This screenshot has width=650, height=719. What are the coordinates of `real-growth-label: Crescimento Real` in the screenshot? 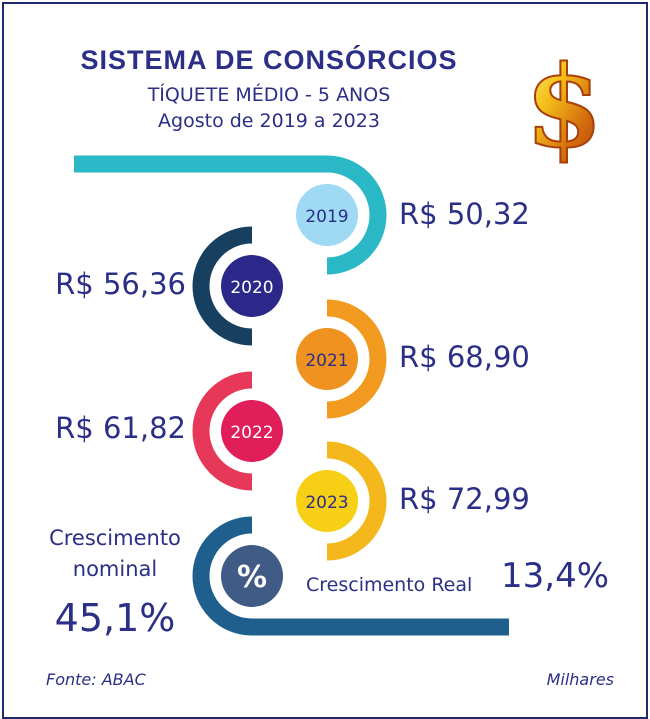 It's located at (389, 585).